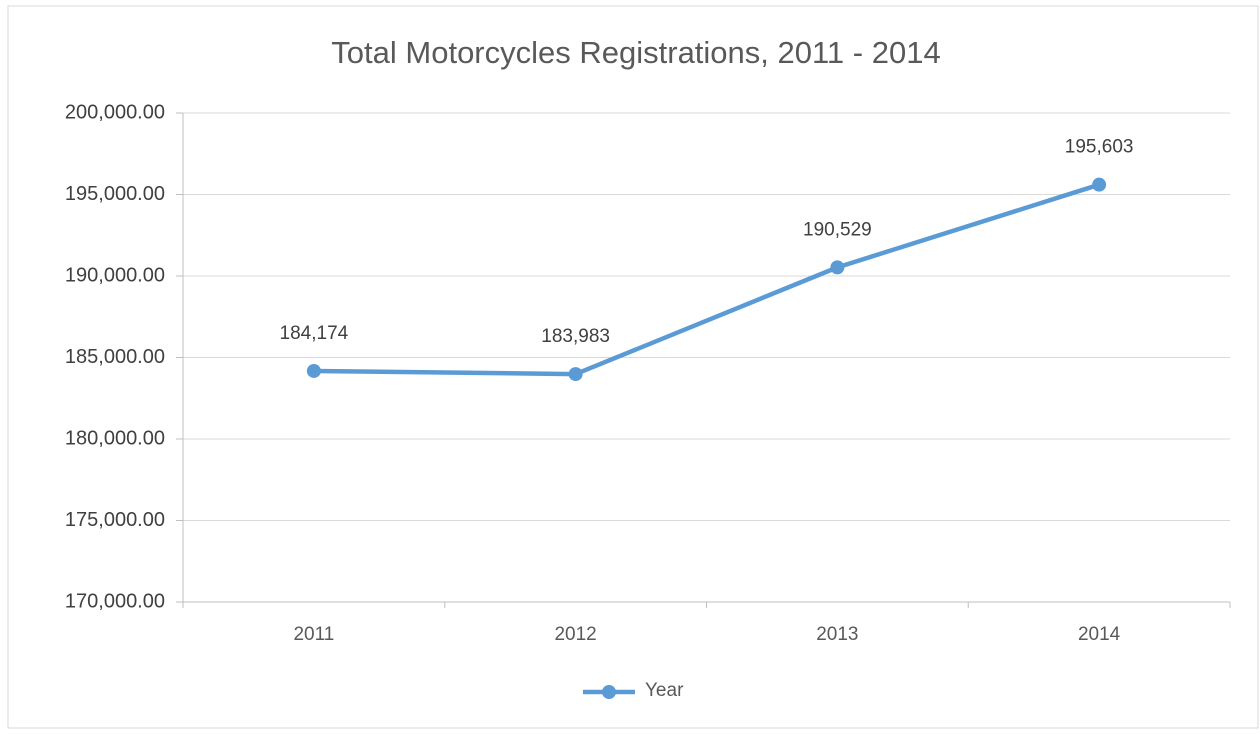  I want to click on x-tick-label: 2011, so click(313, 634).